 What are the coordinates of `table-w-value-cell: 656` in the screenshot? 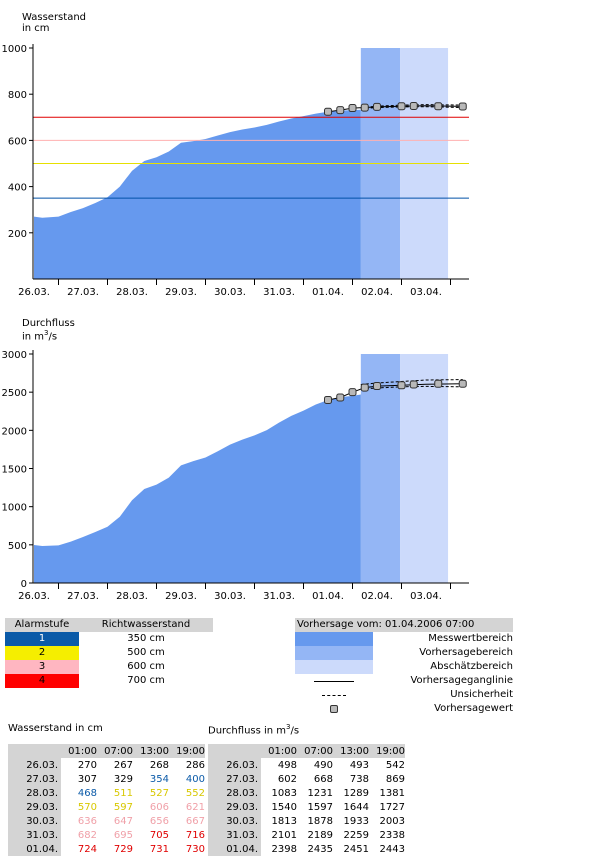 It's located at (159, 821).